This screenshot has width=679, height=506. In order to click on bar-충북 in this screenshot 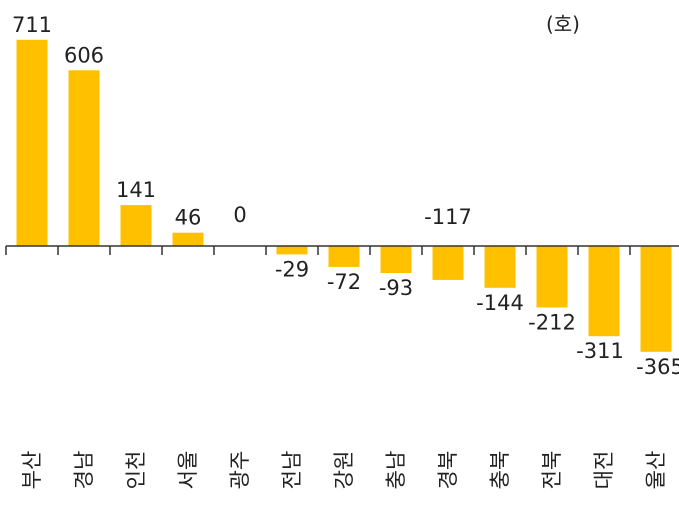, I will do `click(500, 267)`.